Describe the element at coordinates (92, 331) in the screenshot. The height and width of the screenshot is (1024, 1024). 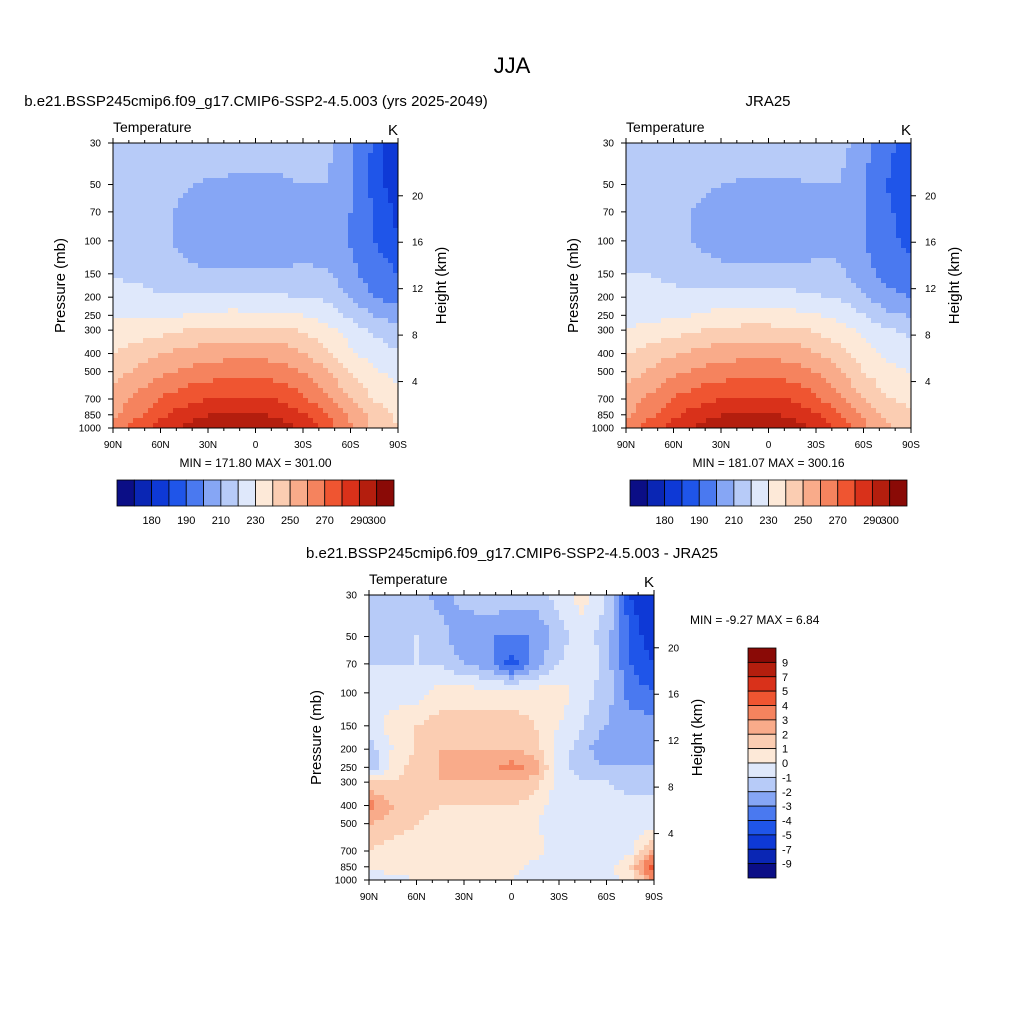
I see `y-tick-label: 300` at that location.